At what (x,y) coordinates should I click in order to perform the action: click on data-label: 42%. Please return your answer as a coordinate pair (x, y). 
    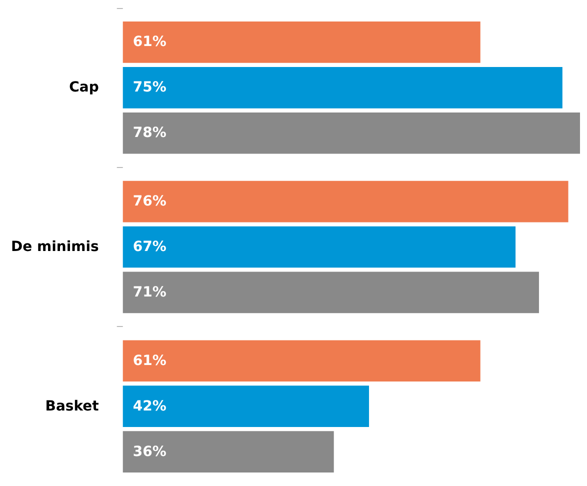
    Looking at the image, I should click on (149, 406).